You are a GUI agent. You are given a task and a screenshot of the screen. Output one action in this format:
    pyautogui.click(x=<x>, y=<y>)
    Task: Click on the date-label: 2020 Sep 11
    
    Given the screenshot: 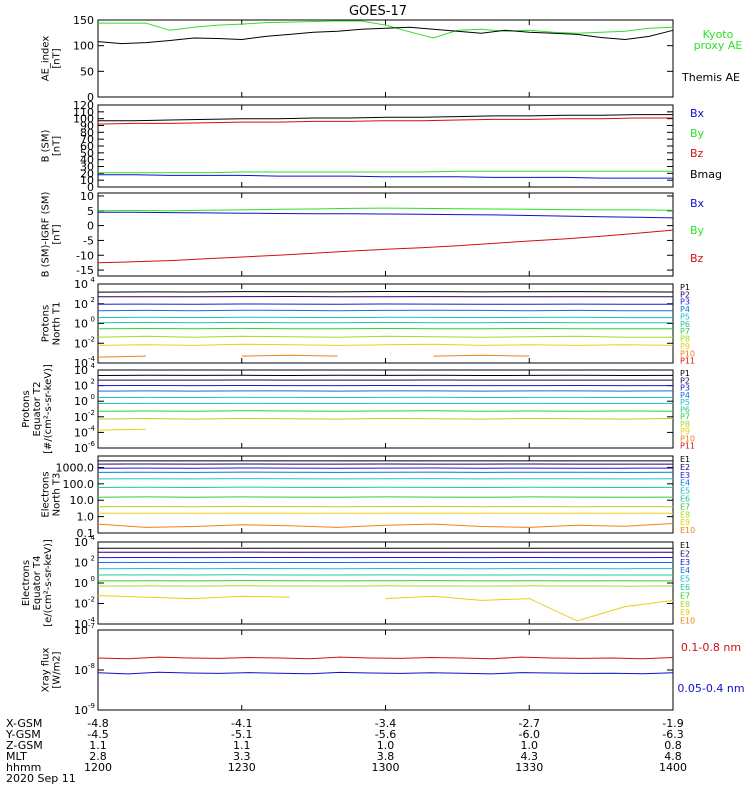 What is the action you would take?
    pyautogui.click(x=41, y=778)
    